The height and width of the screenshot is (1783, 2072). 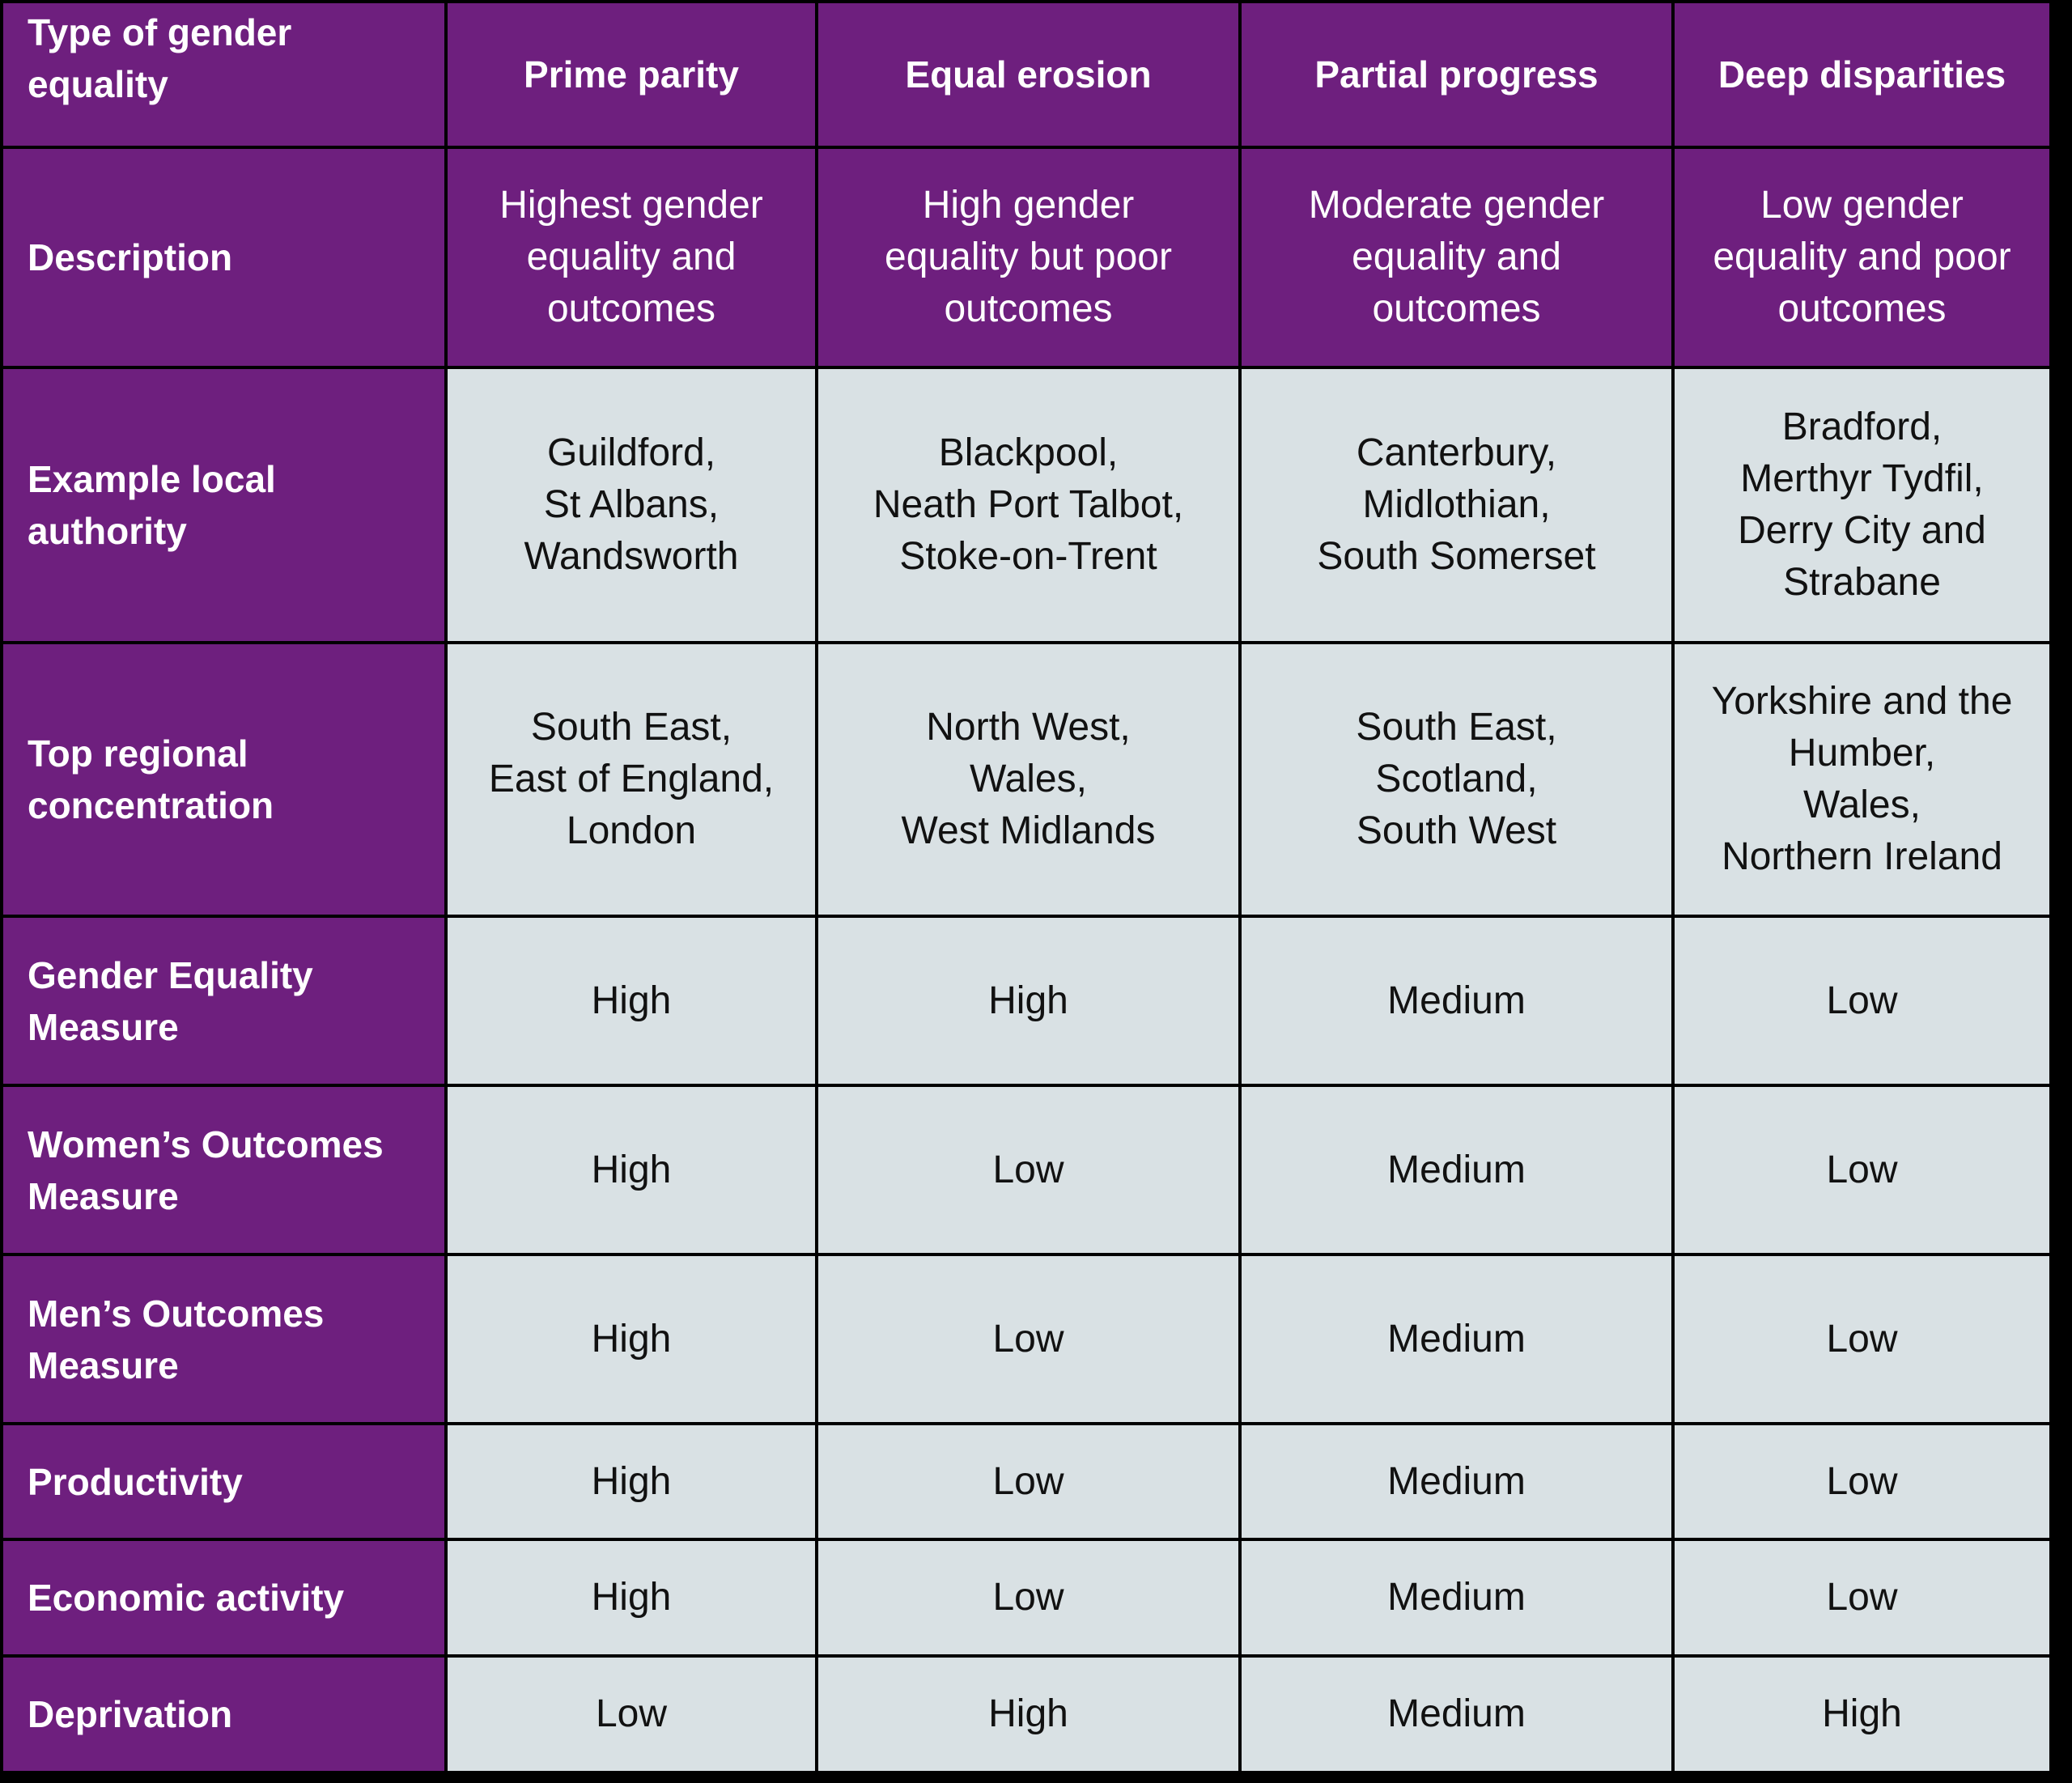 What do you see at coordinates (176, 1313) in the screenshot?
I see `row-label-line: Men’s Outcomes` at bounding box center [176, 1313].